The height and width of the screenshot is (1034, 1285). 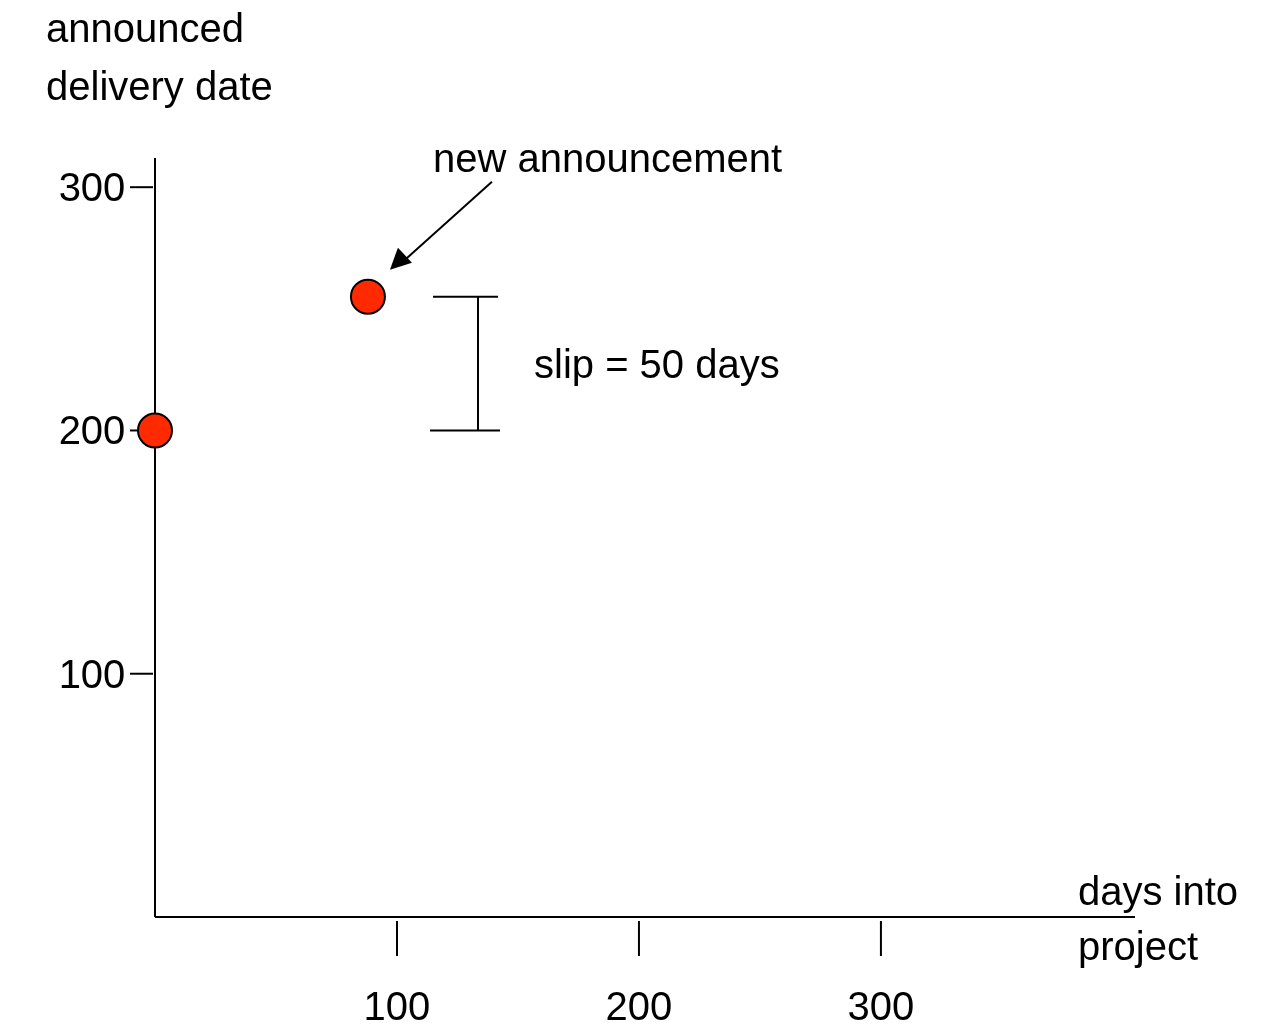 What do you see at coordinates (92, 430) in the screenshot?
I see `y-tick-label: 200` at bounding box center [92, 430].